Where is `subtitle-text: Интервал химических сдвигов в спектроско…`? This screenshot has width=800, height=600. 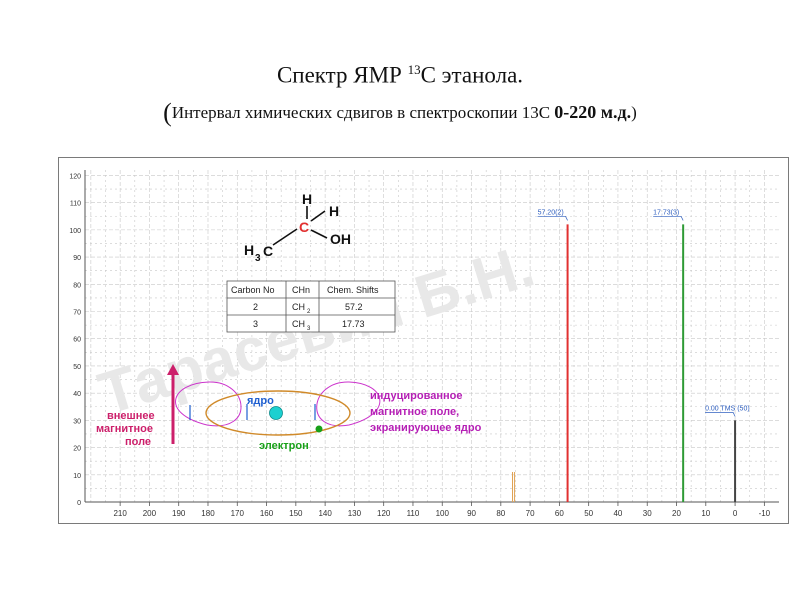 subtitle-text: Интервал химических сдвигов в спектроско… is located at coordinates (363, 112).